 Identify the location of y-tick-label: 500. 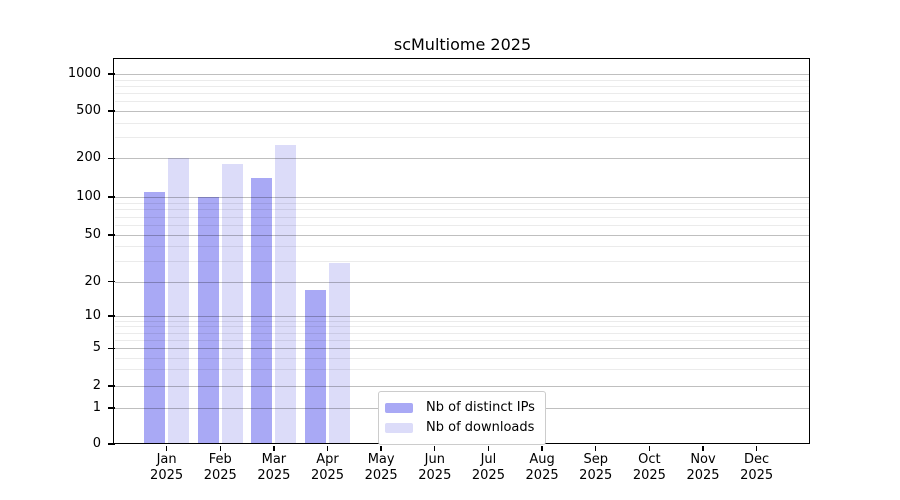
(88, 110).